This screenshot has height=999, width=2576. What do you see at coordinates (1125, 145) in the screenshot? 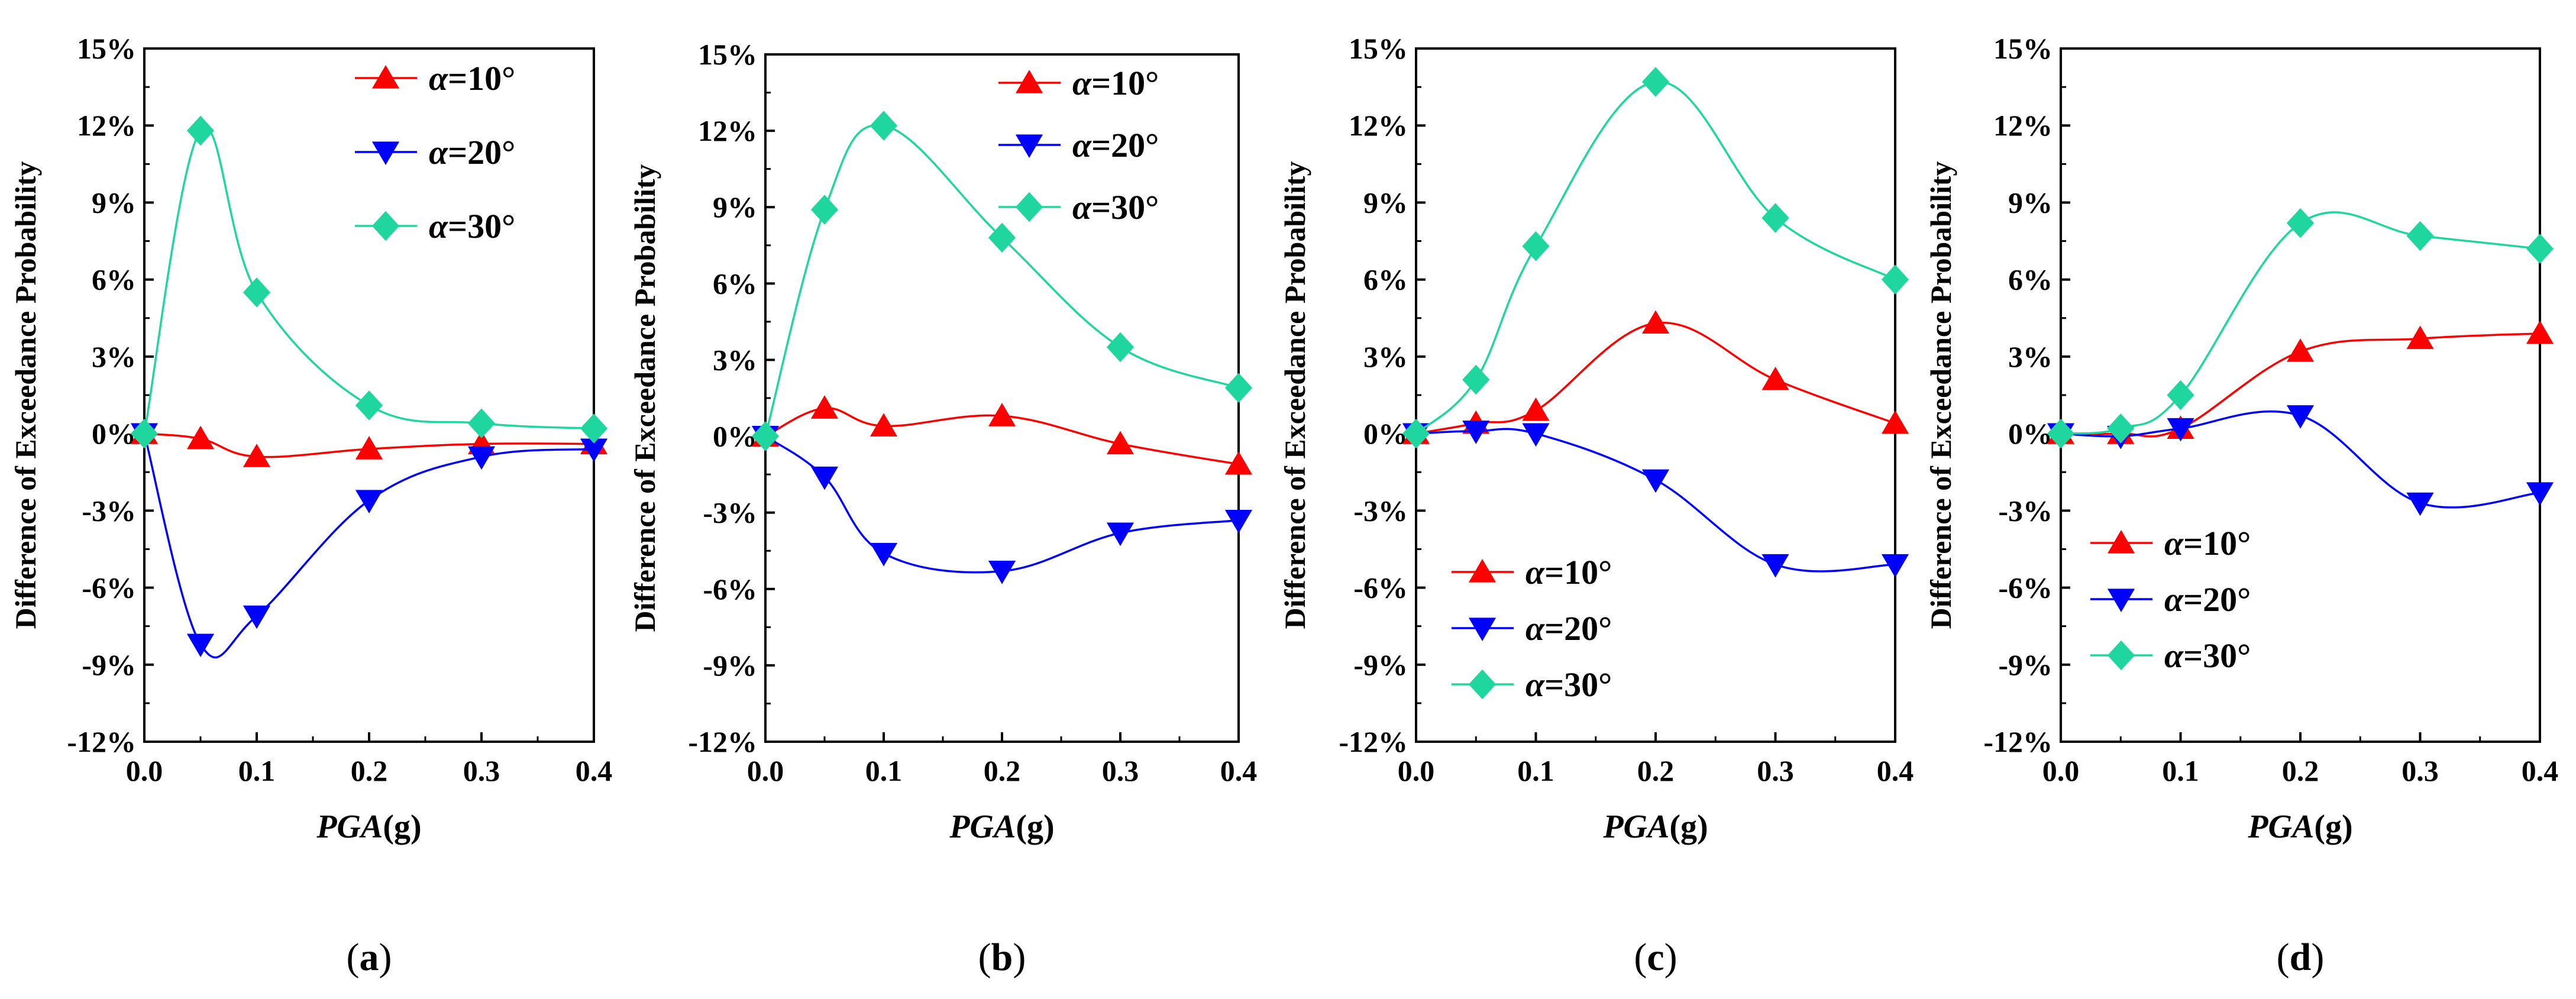
I see `legend-value: =20°` at bounding box center [1125, 145].